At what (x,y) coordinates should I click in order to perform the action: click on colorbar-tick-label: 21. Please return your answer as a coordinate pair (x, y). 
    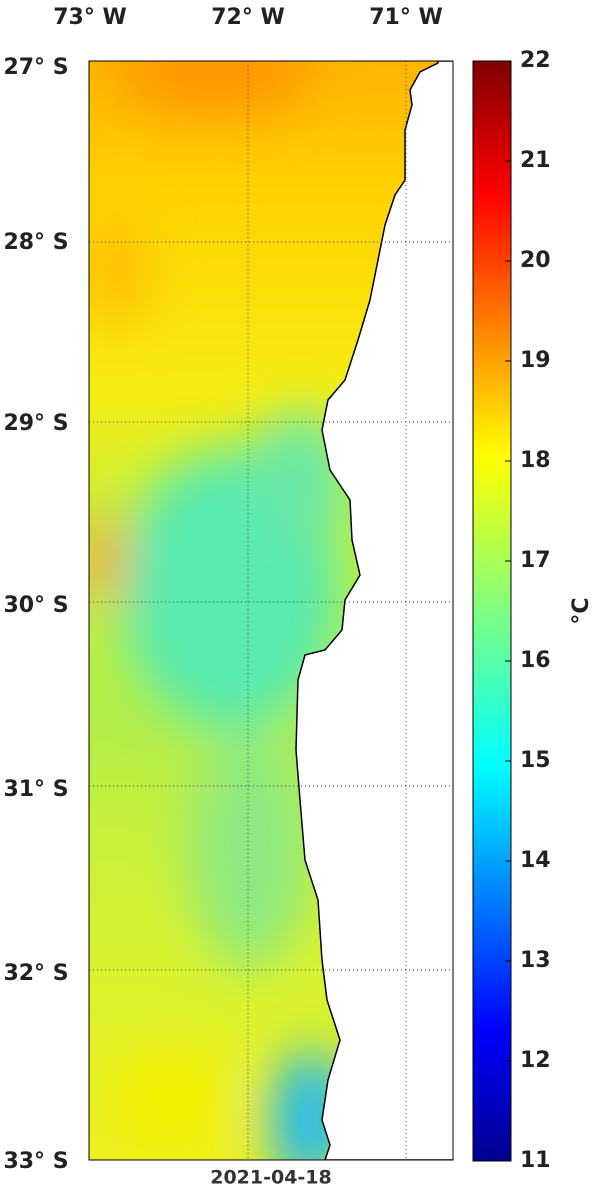
    Looking at the image, I should click on (535, 160).